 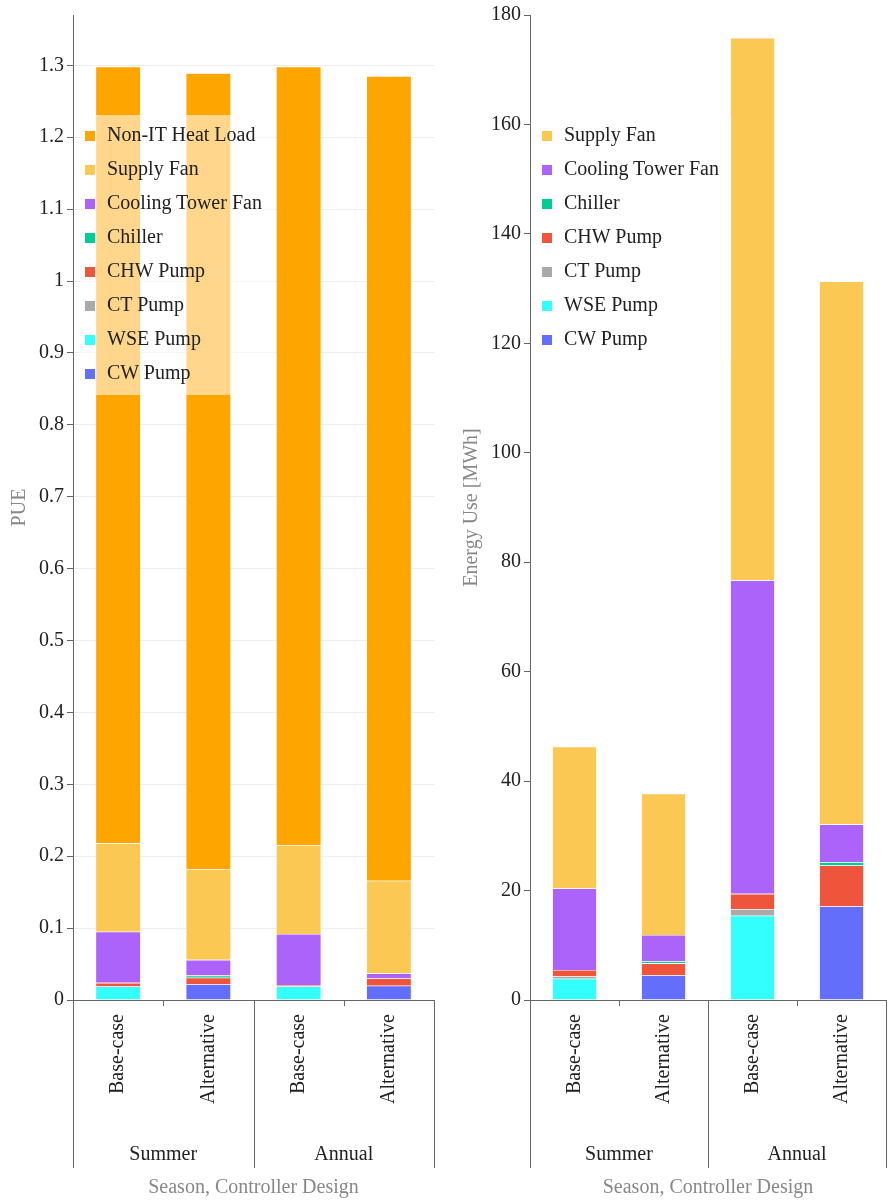 What do you see at coordinates (506, 451) in the screenshot?
I see `y-tick-label: 100` at bounding box center [506, 451].